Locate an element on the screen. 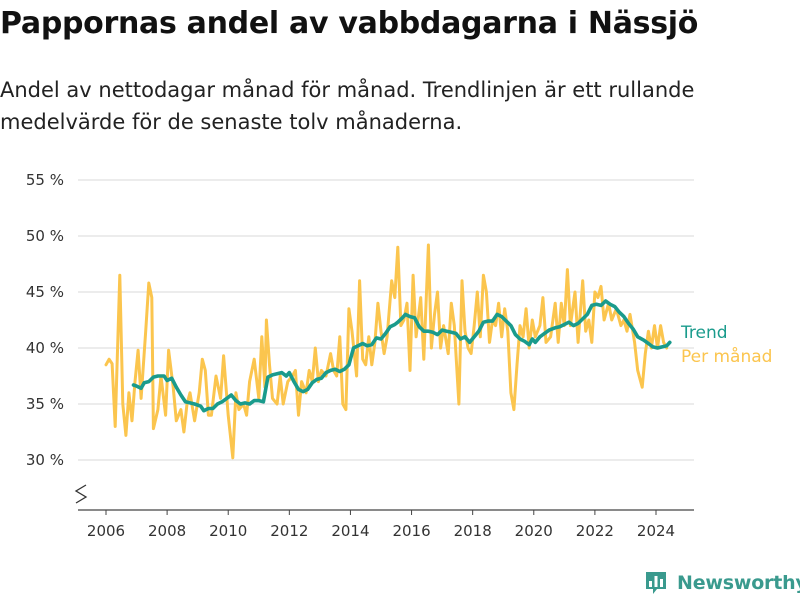  x-tick-label: 2006 is located at coordinates (106, 531).